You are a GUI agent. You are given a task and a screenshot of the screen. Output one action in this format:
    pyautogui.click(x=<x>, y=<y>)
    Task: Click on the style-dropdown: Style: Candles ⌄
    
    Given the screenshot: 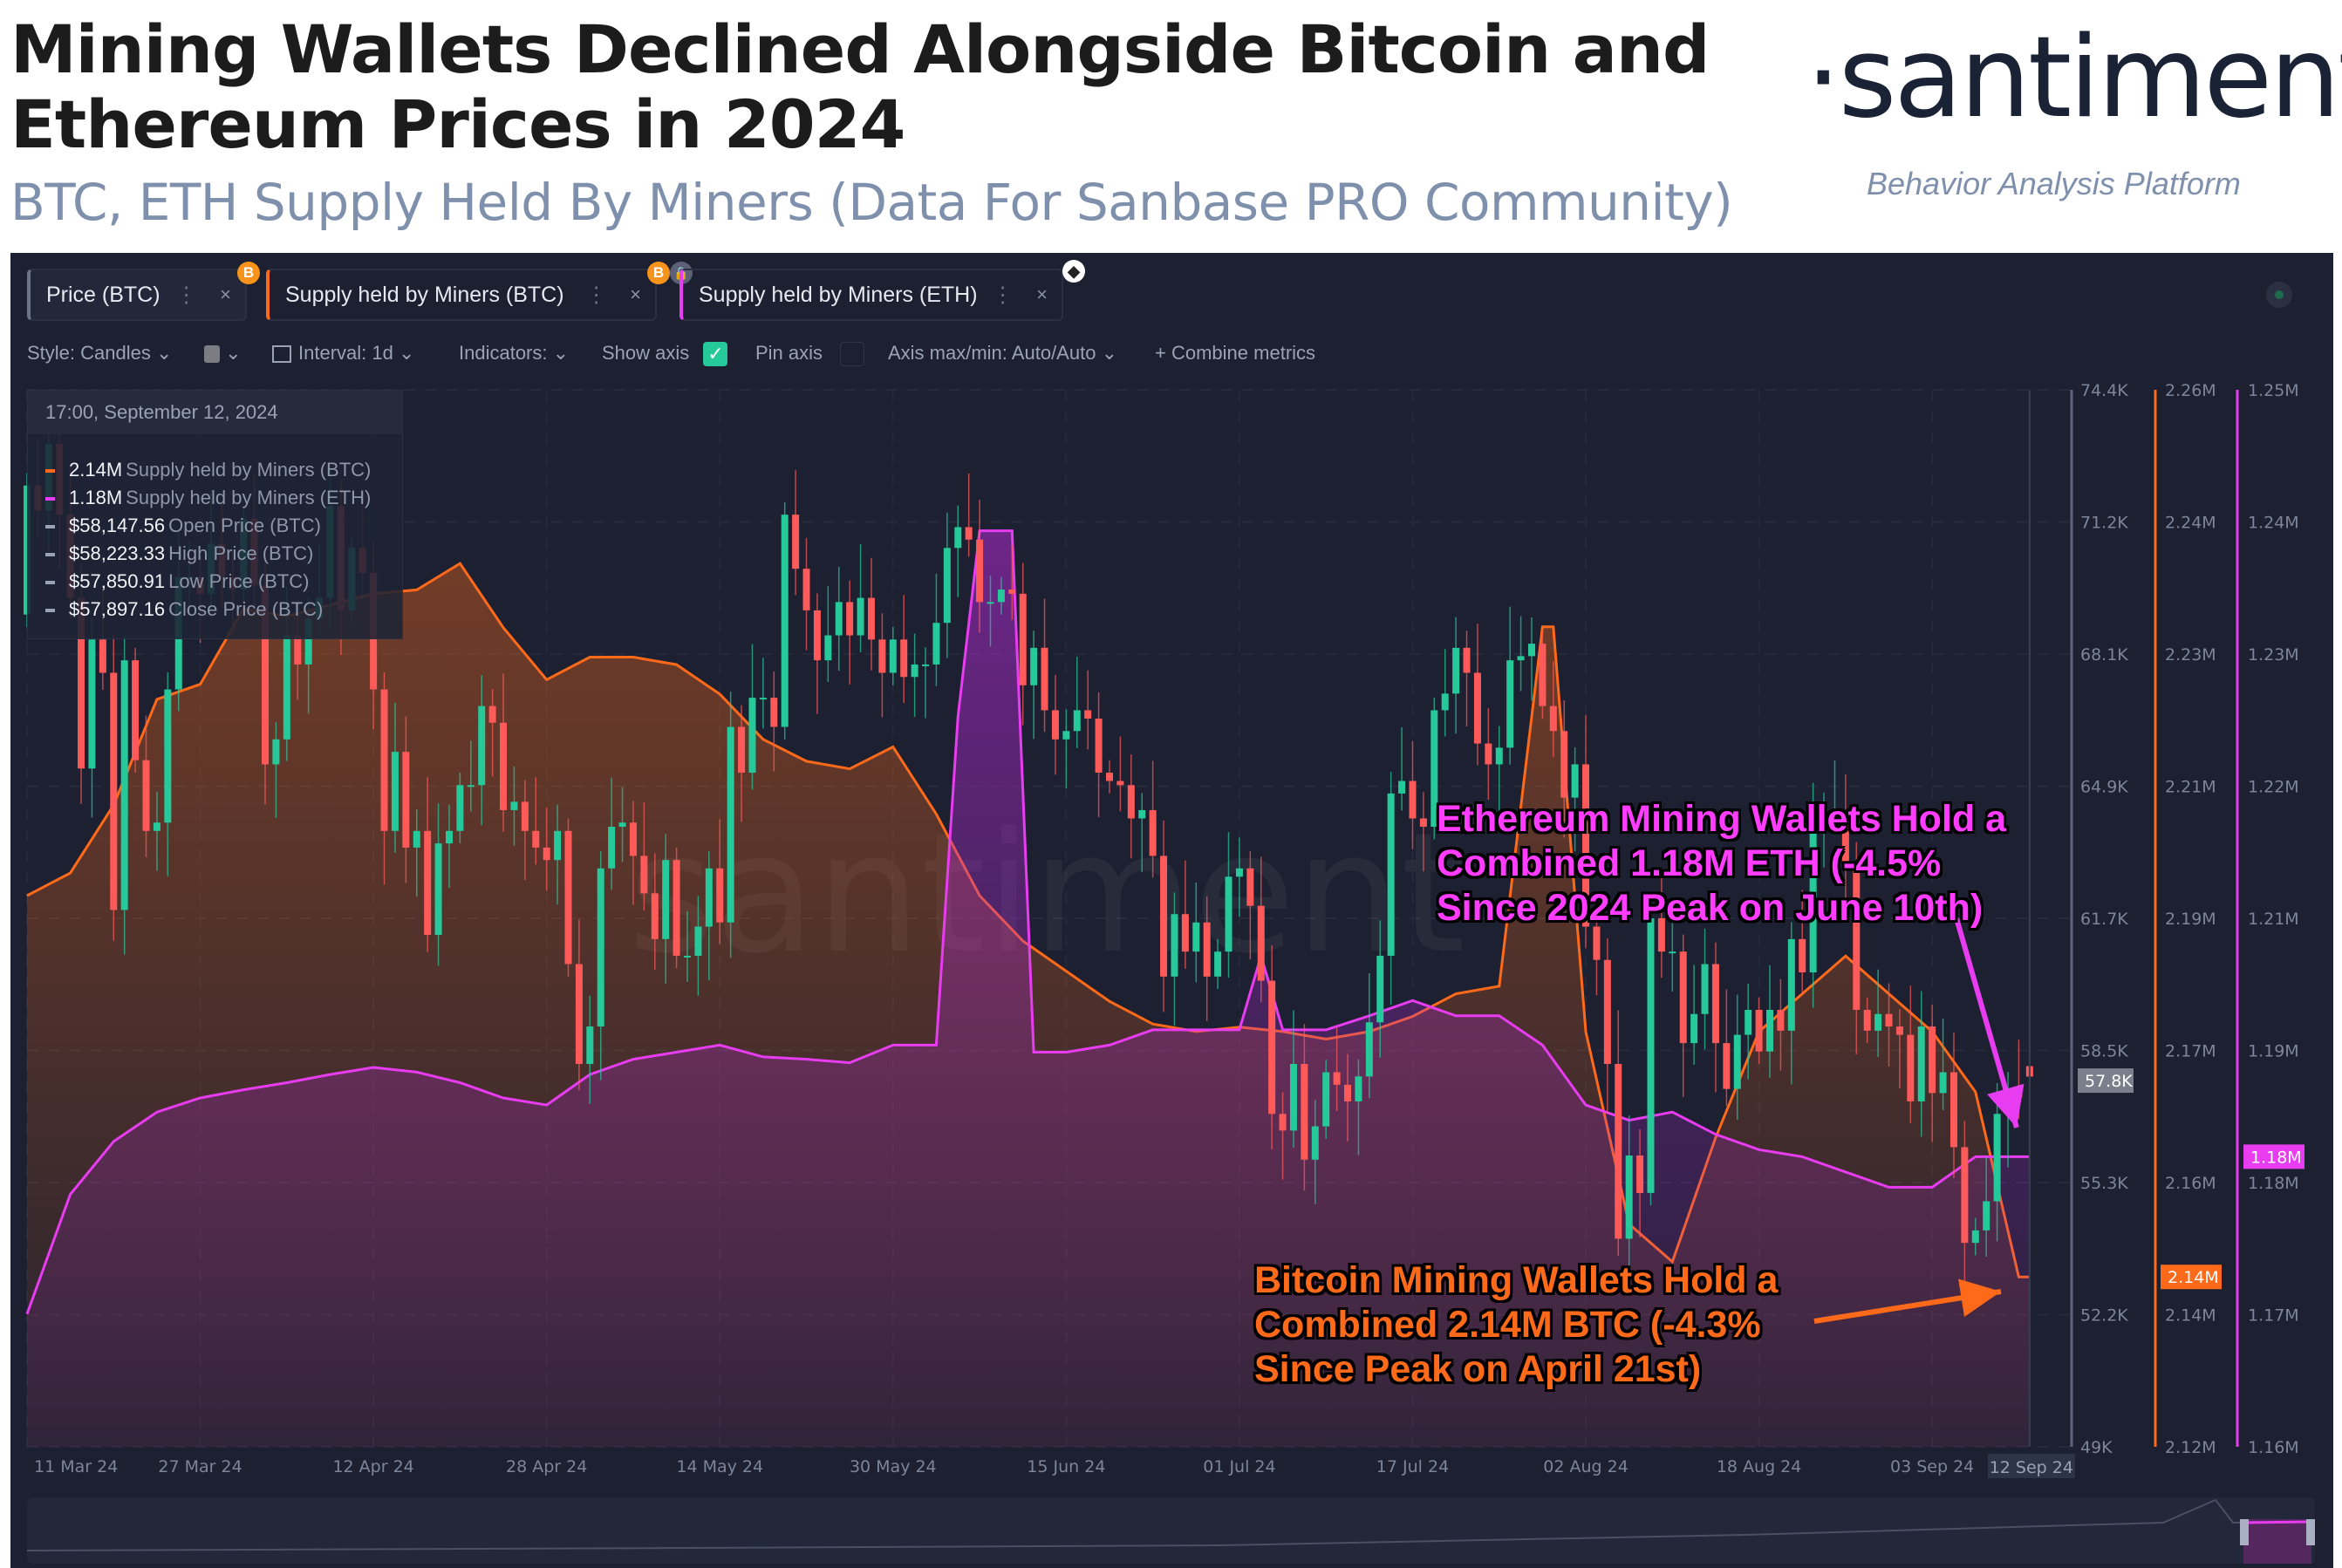 What is the action you would take?
    pyautogui.click(x=99, y=353)
    